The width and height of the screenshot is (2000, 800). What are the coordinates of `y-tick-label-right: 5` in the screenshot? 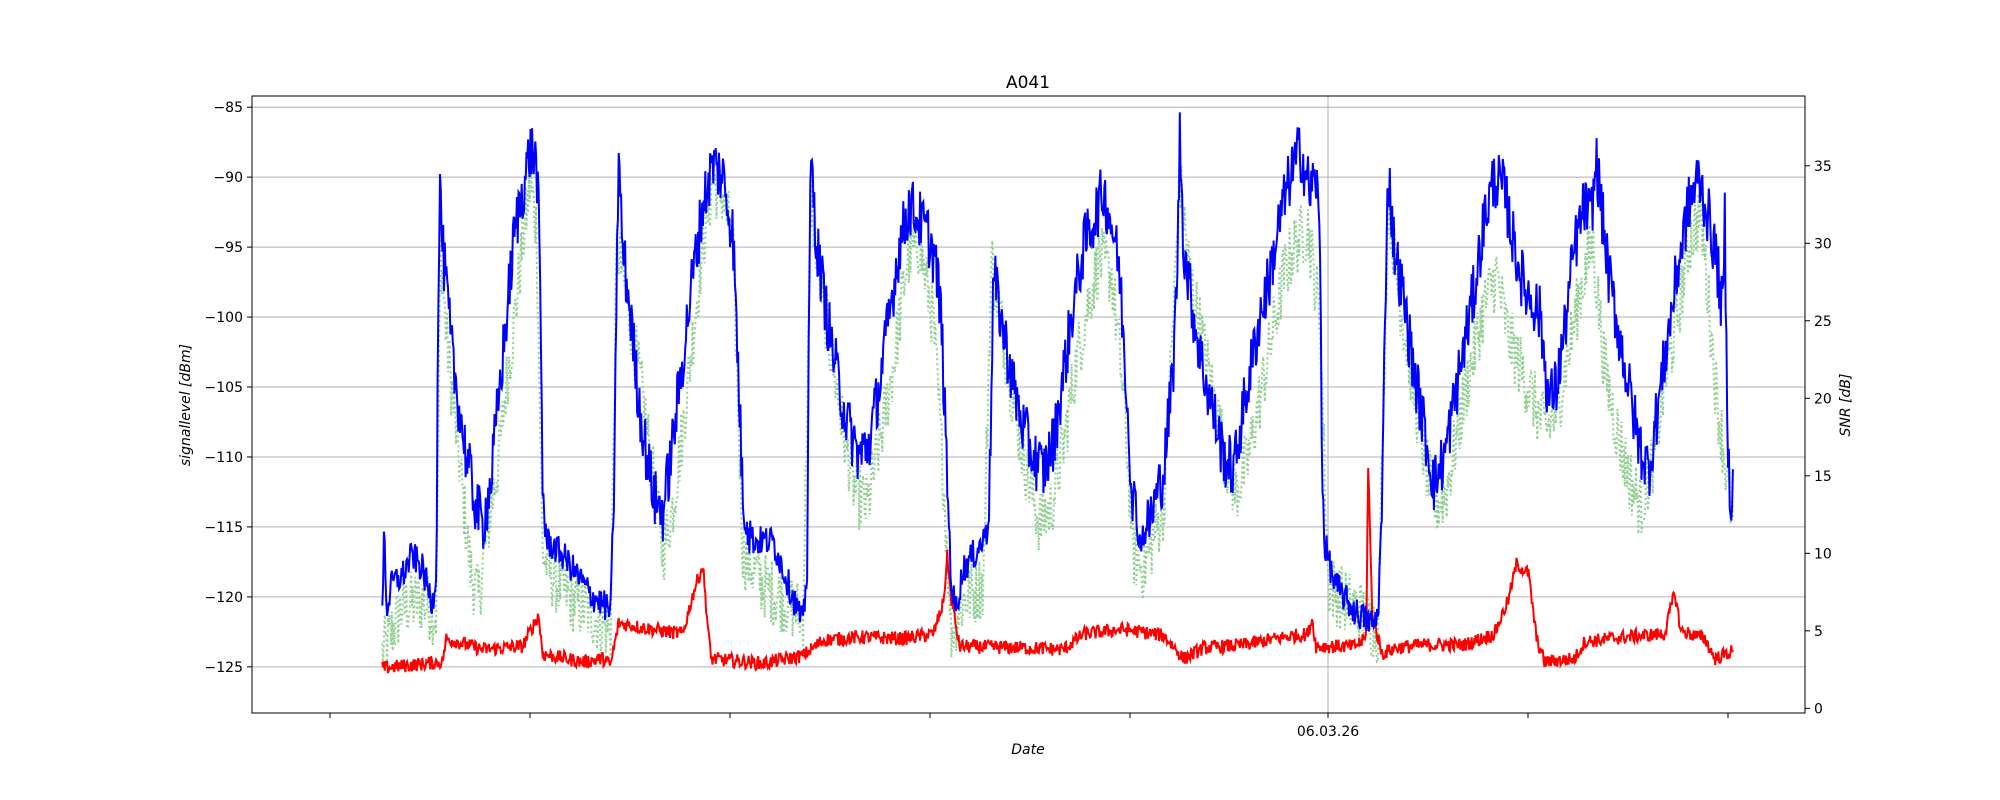 It's located at (1818, 632).